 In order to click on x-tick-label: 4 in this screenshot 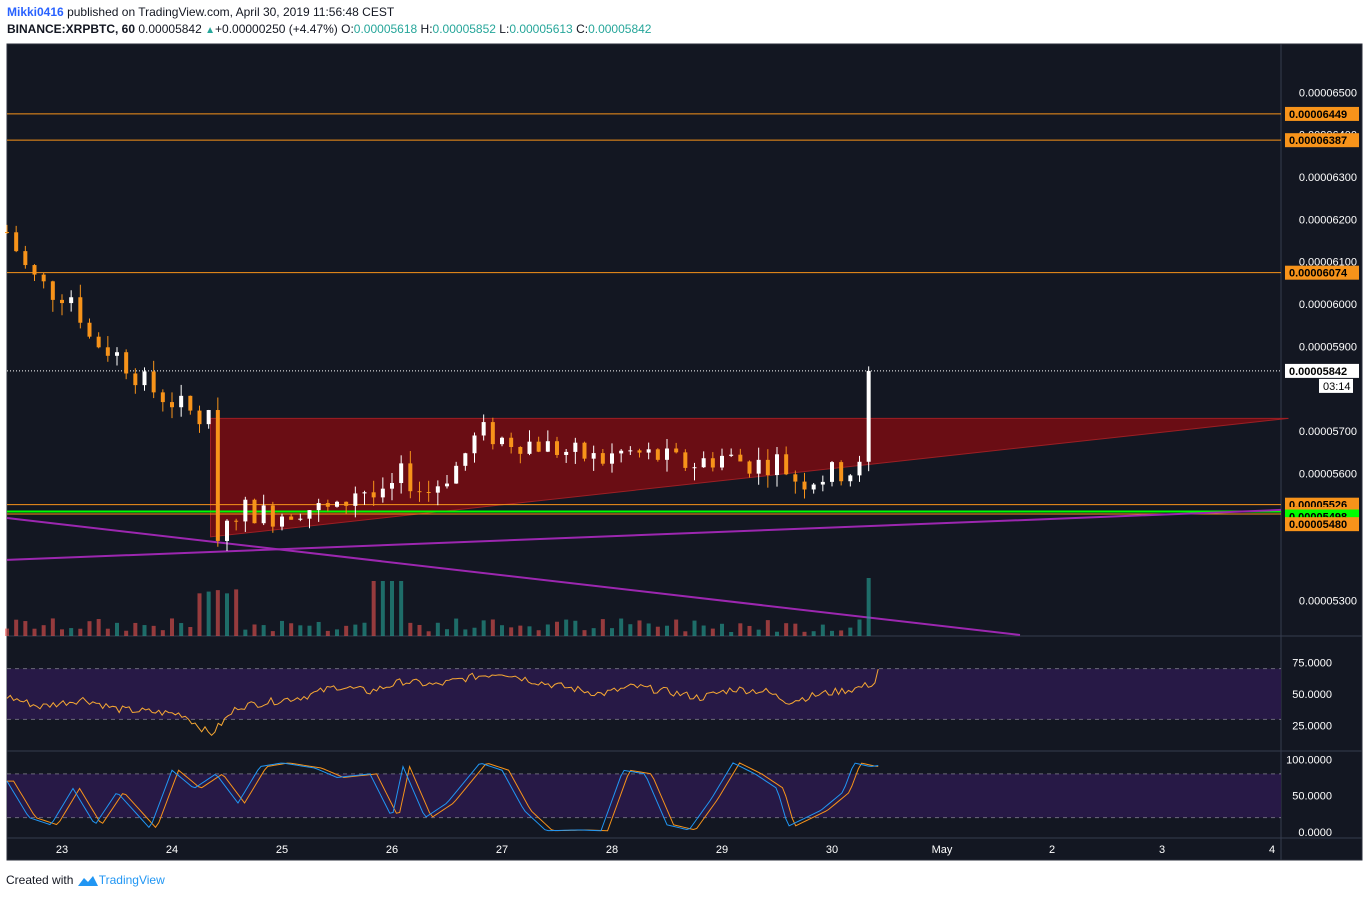, I will do `click(1272, 850)`.